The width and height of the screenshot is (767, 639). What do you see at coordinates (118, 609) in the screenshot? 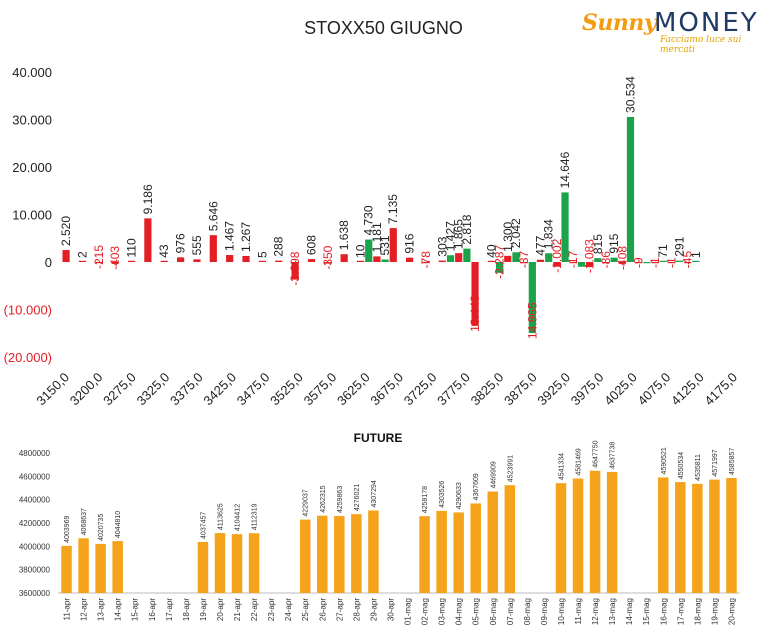
I see `future-x-tick-label: 14-apr` at bounding box center [118, 609].